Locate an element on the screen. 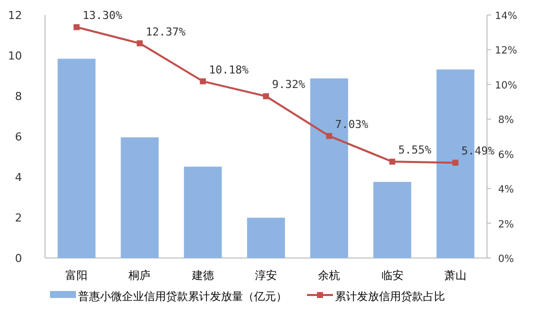 The width and height of the screenshot is (537, 325). y2-tick-label: 2% is located at coordinates (506, 224).